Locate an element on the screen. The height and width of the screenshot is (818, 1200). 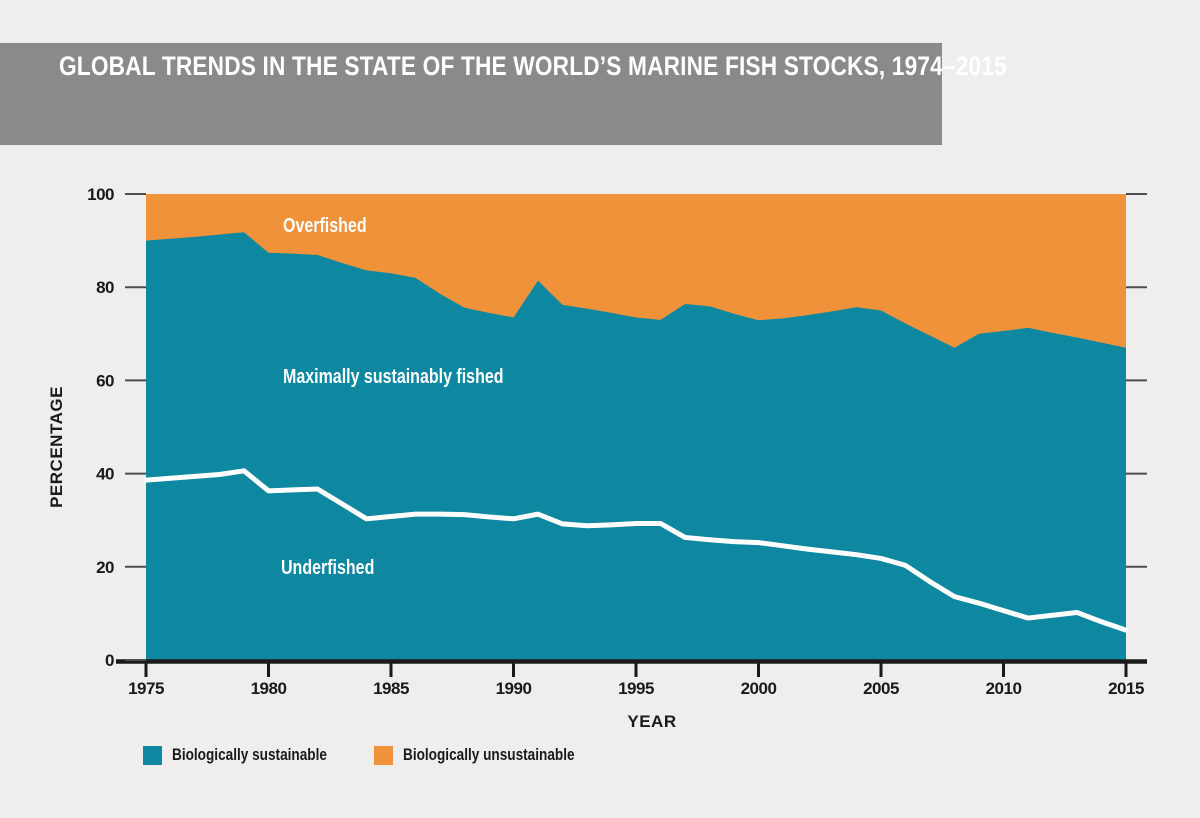
x-tick-label: 1980 is located at coordinates (269, 688).